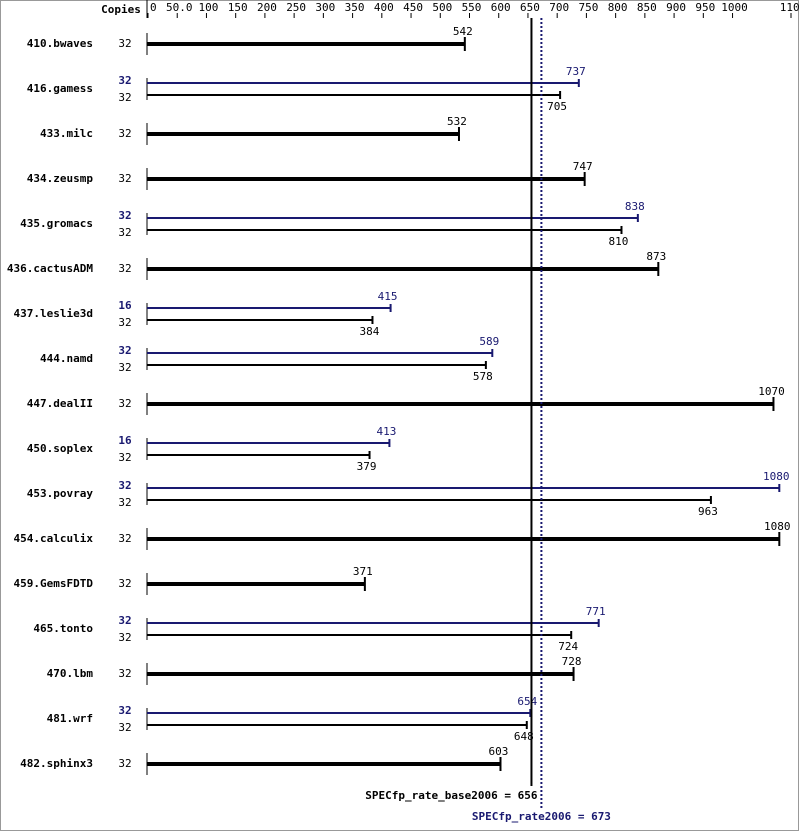 Image resolution: width=799 pixels, height=831 pixels. What do you see at coordinates (489, 341) in the screenshot?
I see `value-label: 589` at bounding box center [489, 341].